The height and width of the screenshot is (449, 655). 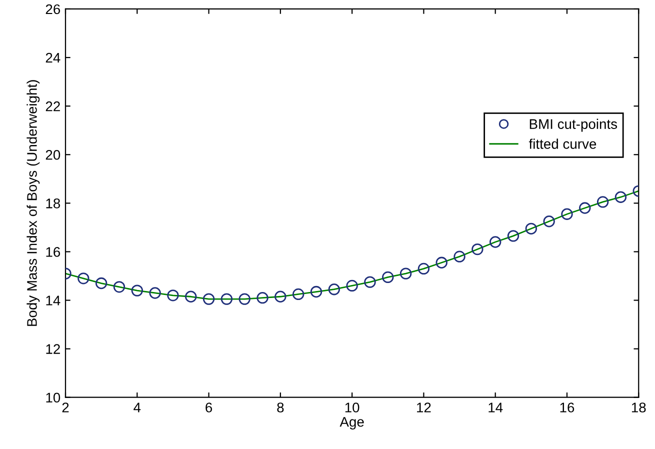 I want to click on x-tick-label: 4, so click(x=137, y=407).